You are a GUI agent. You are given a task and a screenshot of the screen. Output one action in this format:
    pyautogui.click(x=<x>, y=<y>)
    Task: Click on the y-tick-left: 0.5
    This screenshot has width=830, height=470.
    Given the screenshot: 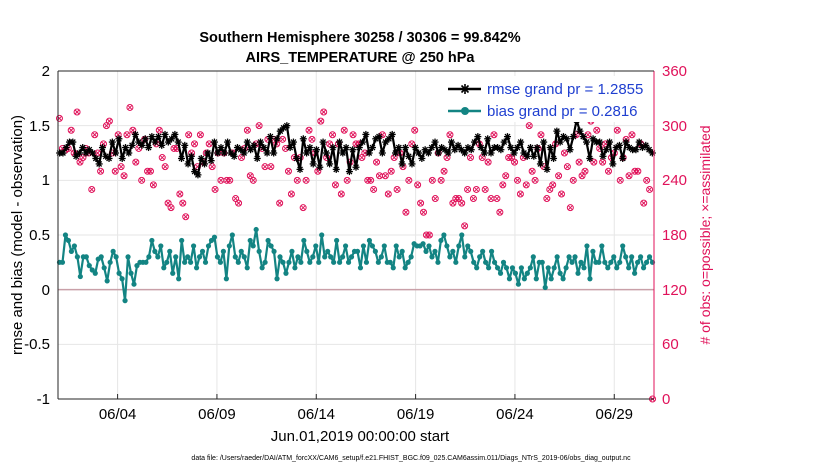 What is the action you would take?
    pyautogui.click(x=39, y=235)
    